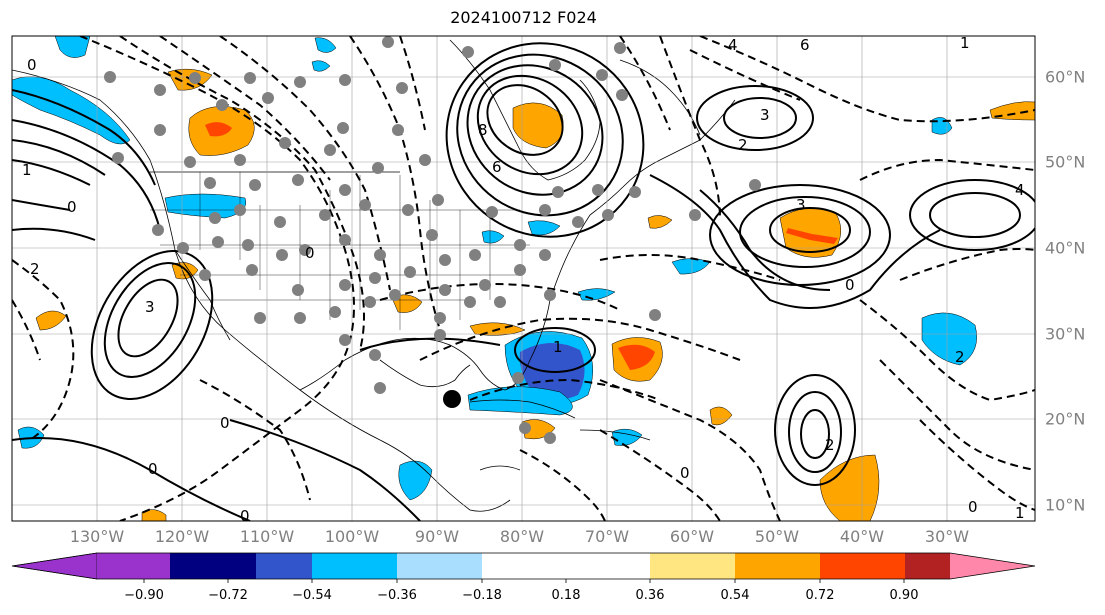  I want to click on longitude-label: 110°W, so click(267, 536).